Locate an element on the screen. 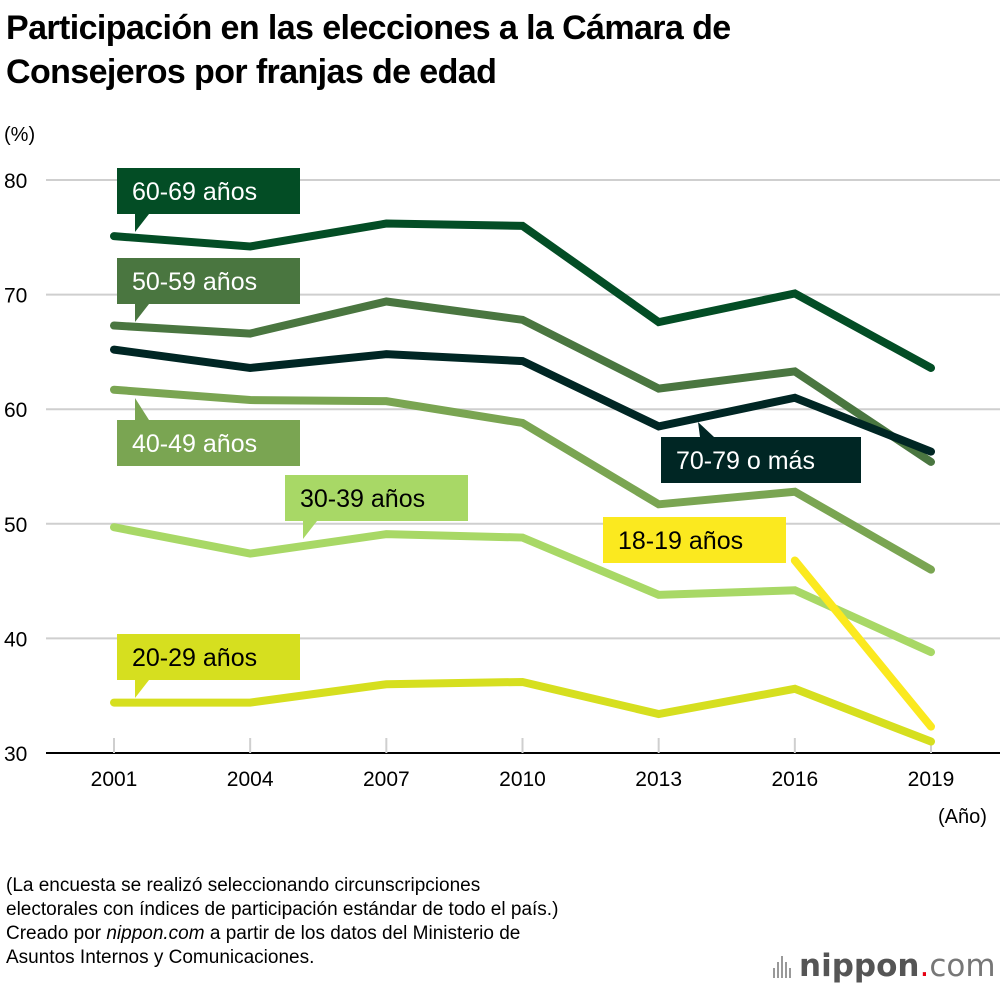  sound-bars-icon is located at coordinates (784, 966).